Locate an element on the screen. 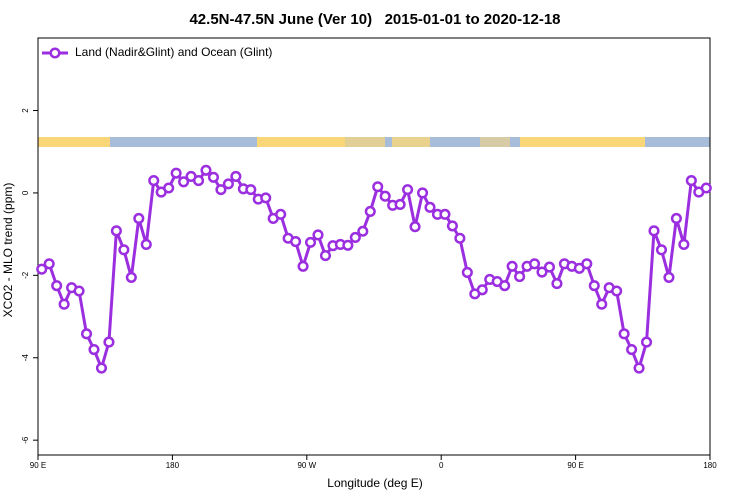 Image resolution: width=750 pixels, height=500 pixels. legend-marker is located at coordinates (55, 53).